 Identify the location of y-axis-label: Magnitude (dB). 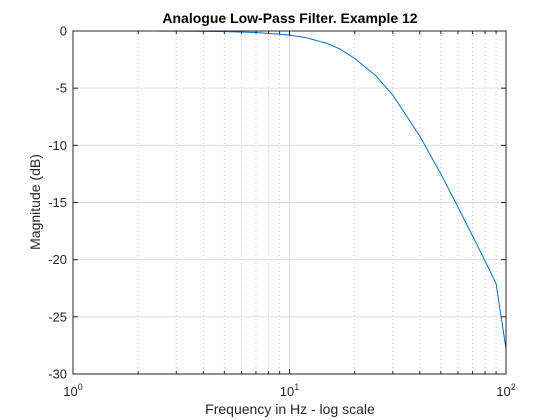
(35, 202).